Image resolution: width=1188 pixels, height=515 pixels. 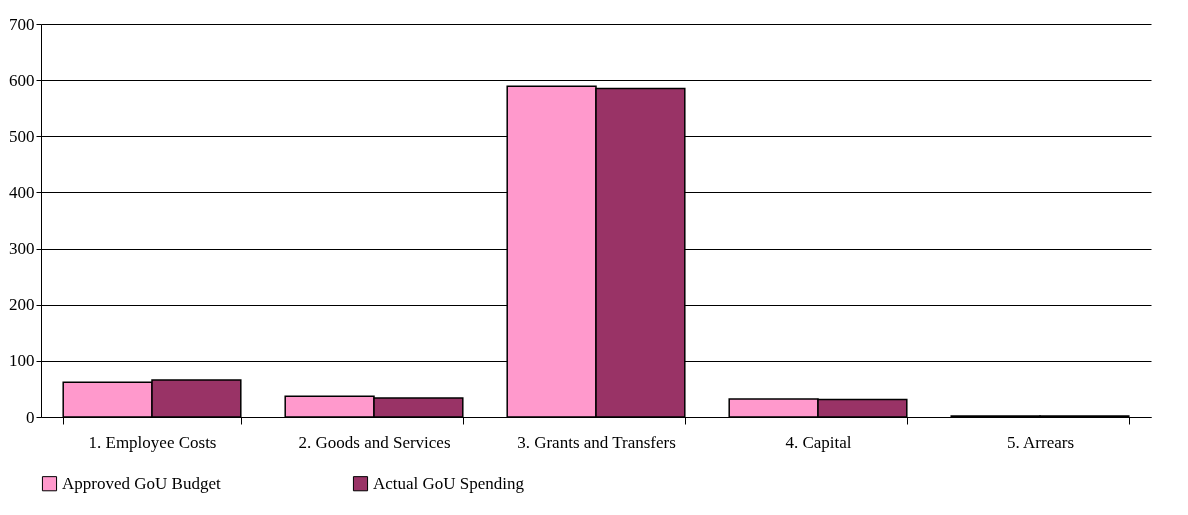 What do you see at coordinates (596, 442) in the screenshot?
I see `x-tick-label: 3. Grants and Transfers` at bounding box center [596, 442].